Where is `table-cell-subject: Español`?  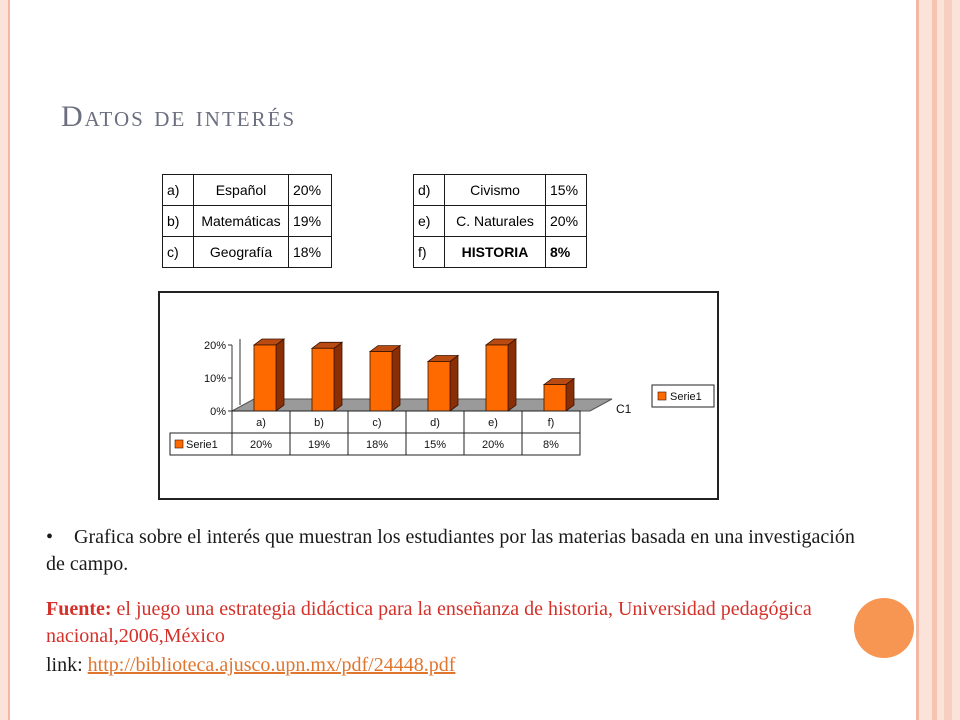 table-cell-subject: Español is located at coordinates (241, 190).